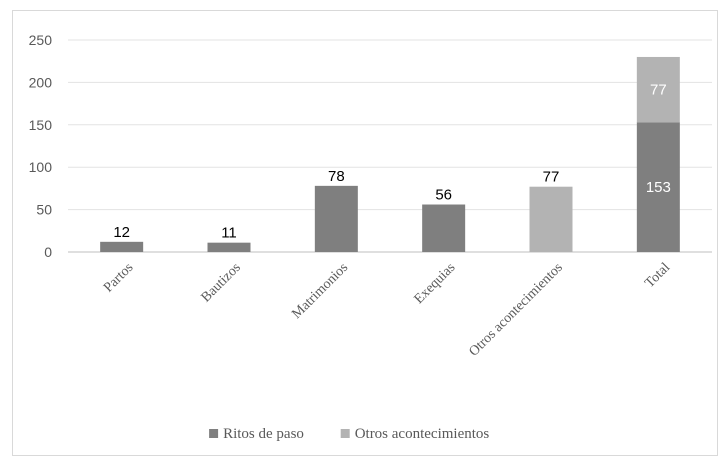  Describe the element at coordinates (443, 195) in the screenshot. I see `data-label: 56` at that location.